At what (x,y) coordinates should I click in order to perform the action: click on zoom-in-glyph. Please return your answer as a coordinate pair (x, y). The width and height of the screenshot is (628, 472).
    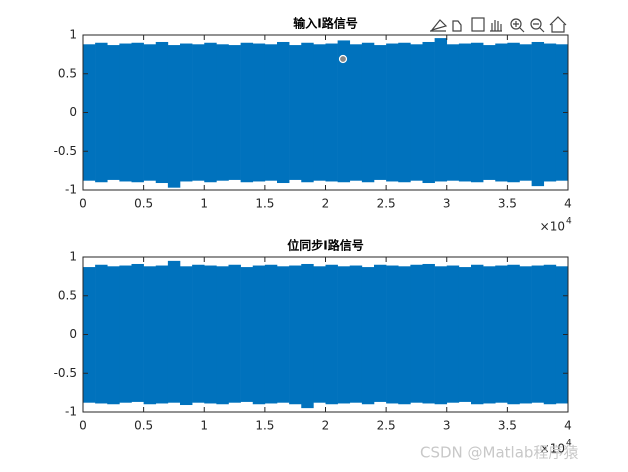
    Looking at the image, I should click on (519, 27).